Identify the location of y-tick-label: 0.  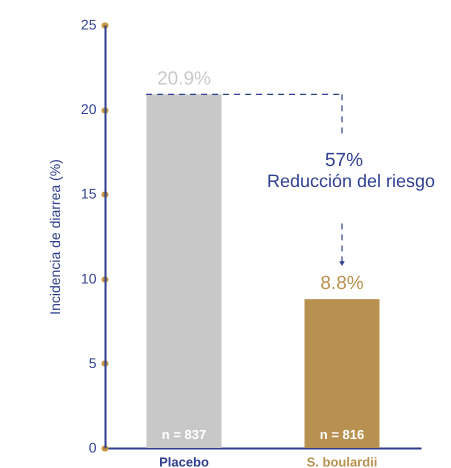
(92, 448).